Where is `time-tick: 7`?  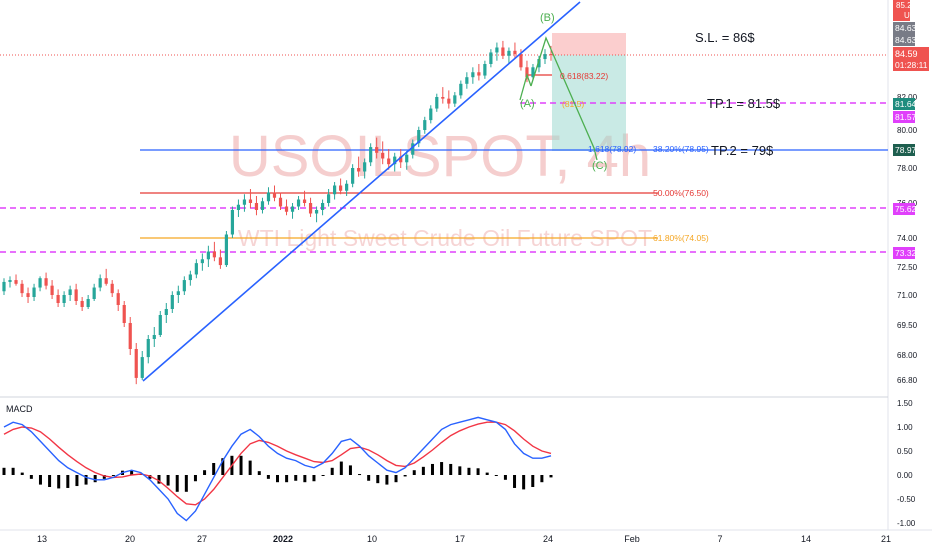
time-tick: 7 is located at coordinates (719, 539).